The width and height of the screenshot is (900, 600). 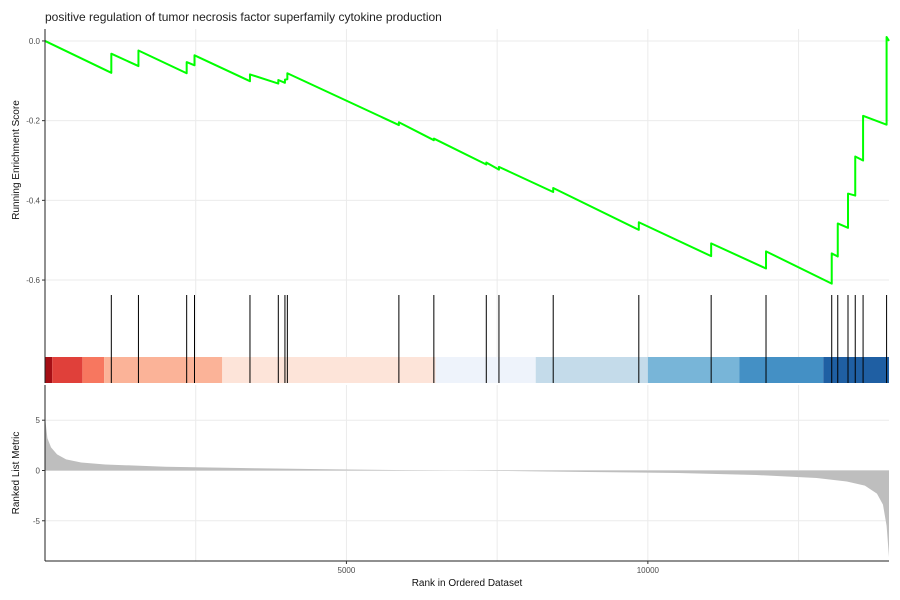 What do you see at coordinates (38, 420) in the screenshot?
I see `y-tick-label-metric: 5` at bounding box center [38, 420].